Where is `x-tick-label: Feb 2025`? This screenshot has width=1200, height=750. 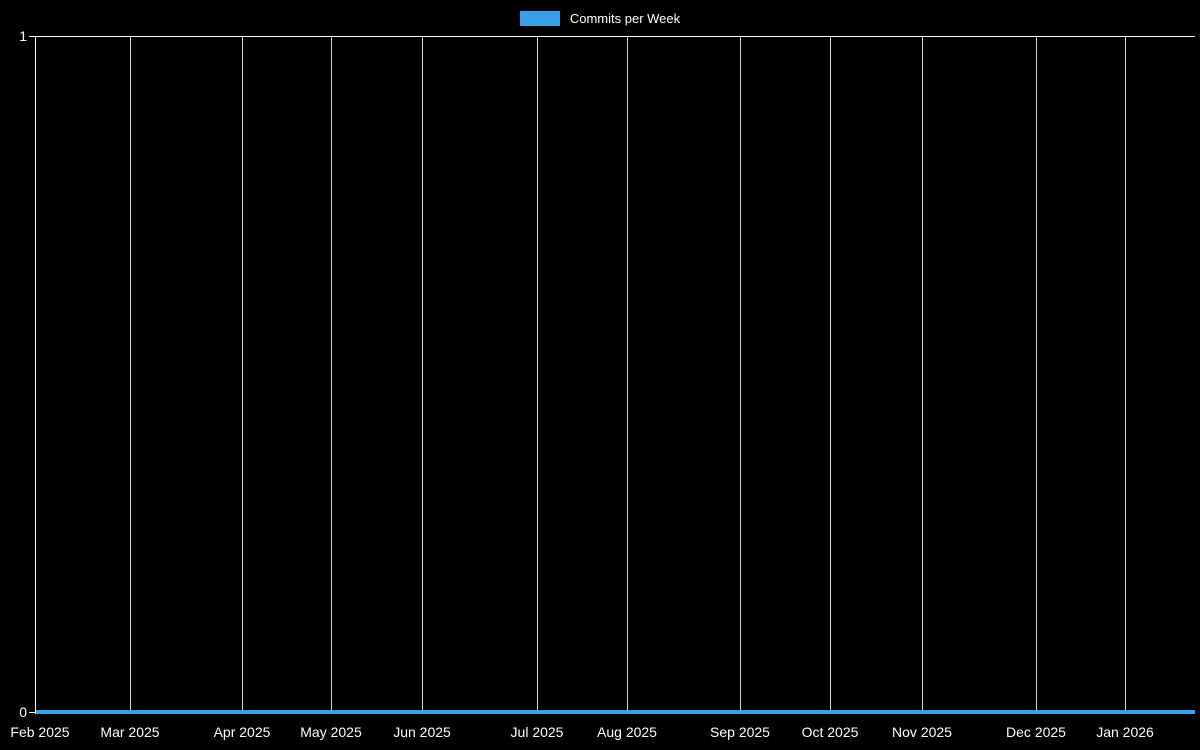 x-tick-label: Feb 2025 is located at coordinates (40, 732).